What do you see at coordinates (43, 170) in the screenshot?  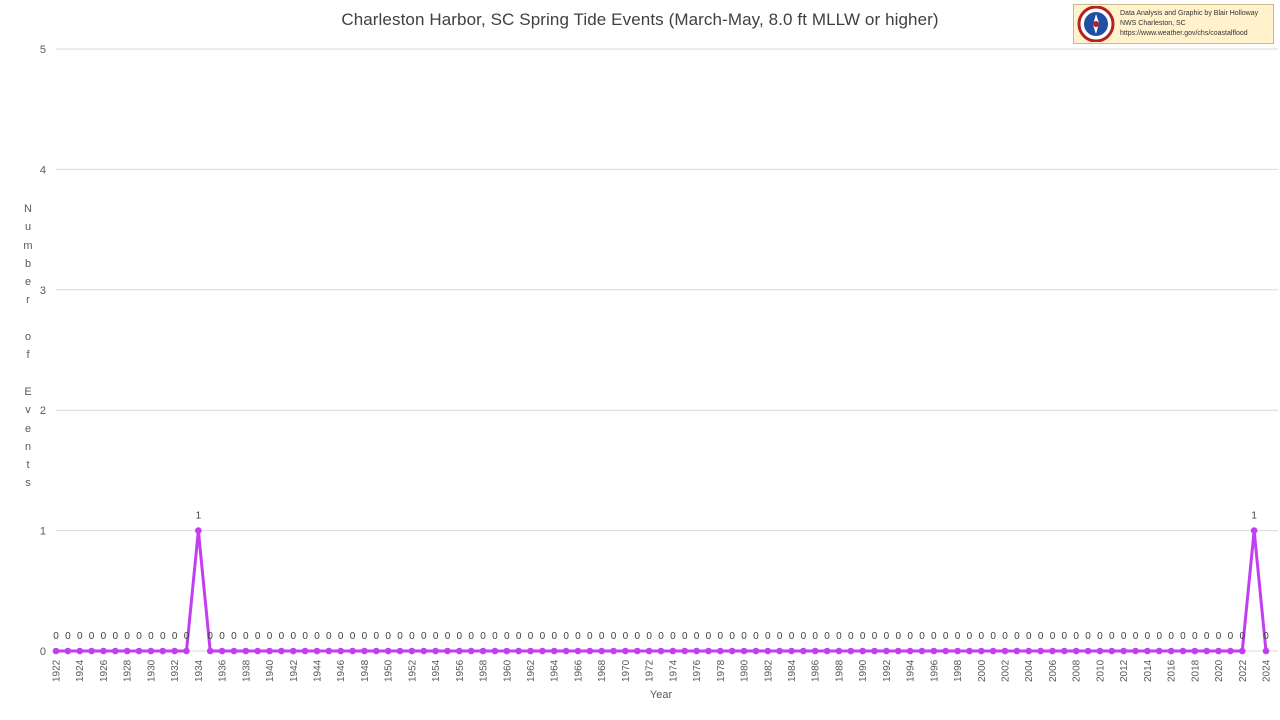 I see `y-tick-label: 4` at bounding box center [43, 170].